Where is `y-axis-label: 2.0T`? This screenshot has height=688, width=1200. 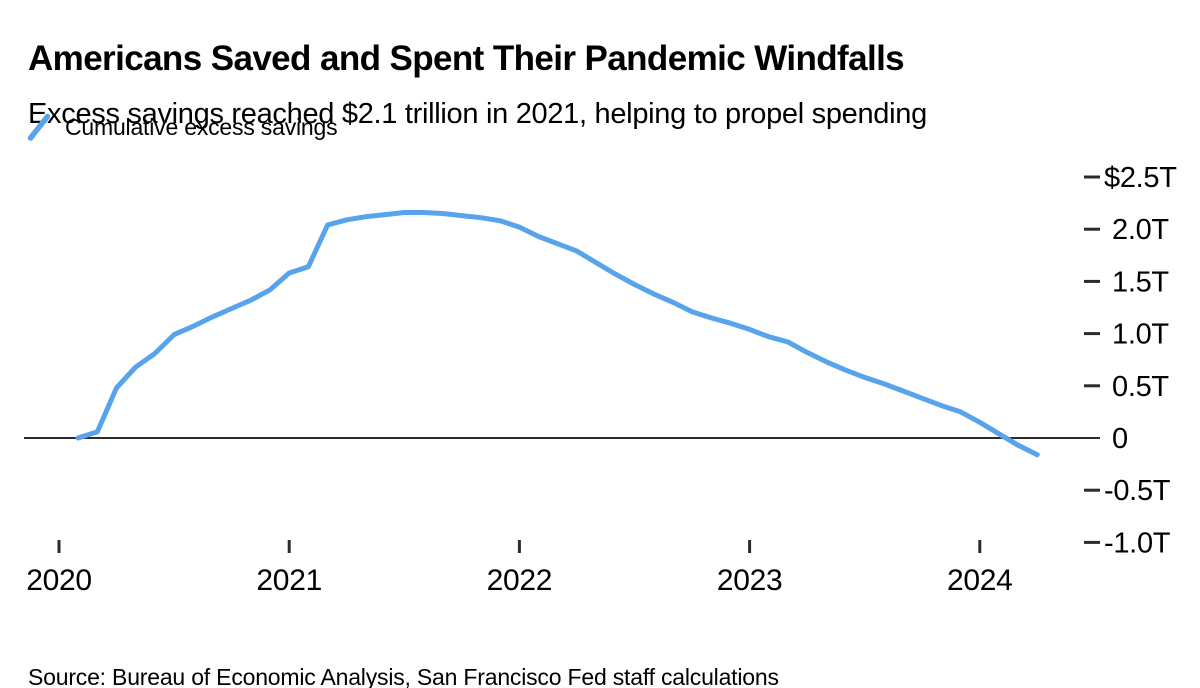 y-axis-label: 2.0T is located at coordinates (1140, 230).